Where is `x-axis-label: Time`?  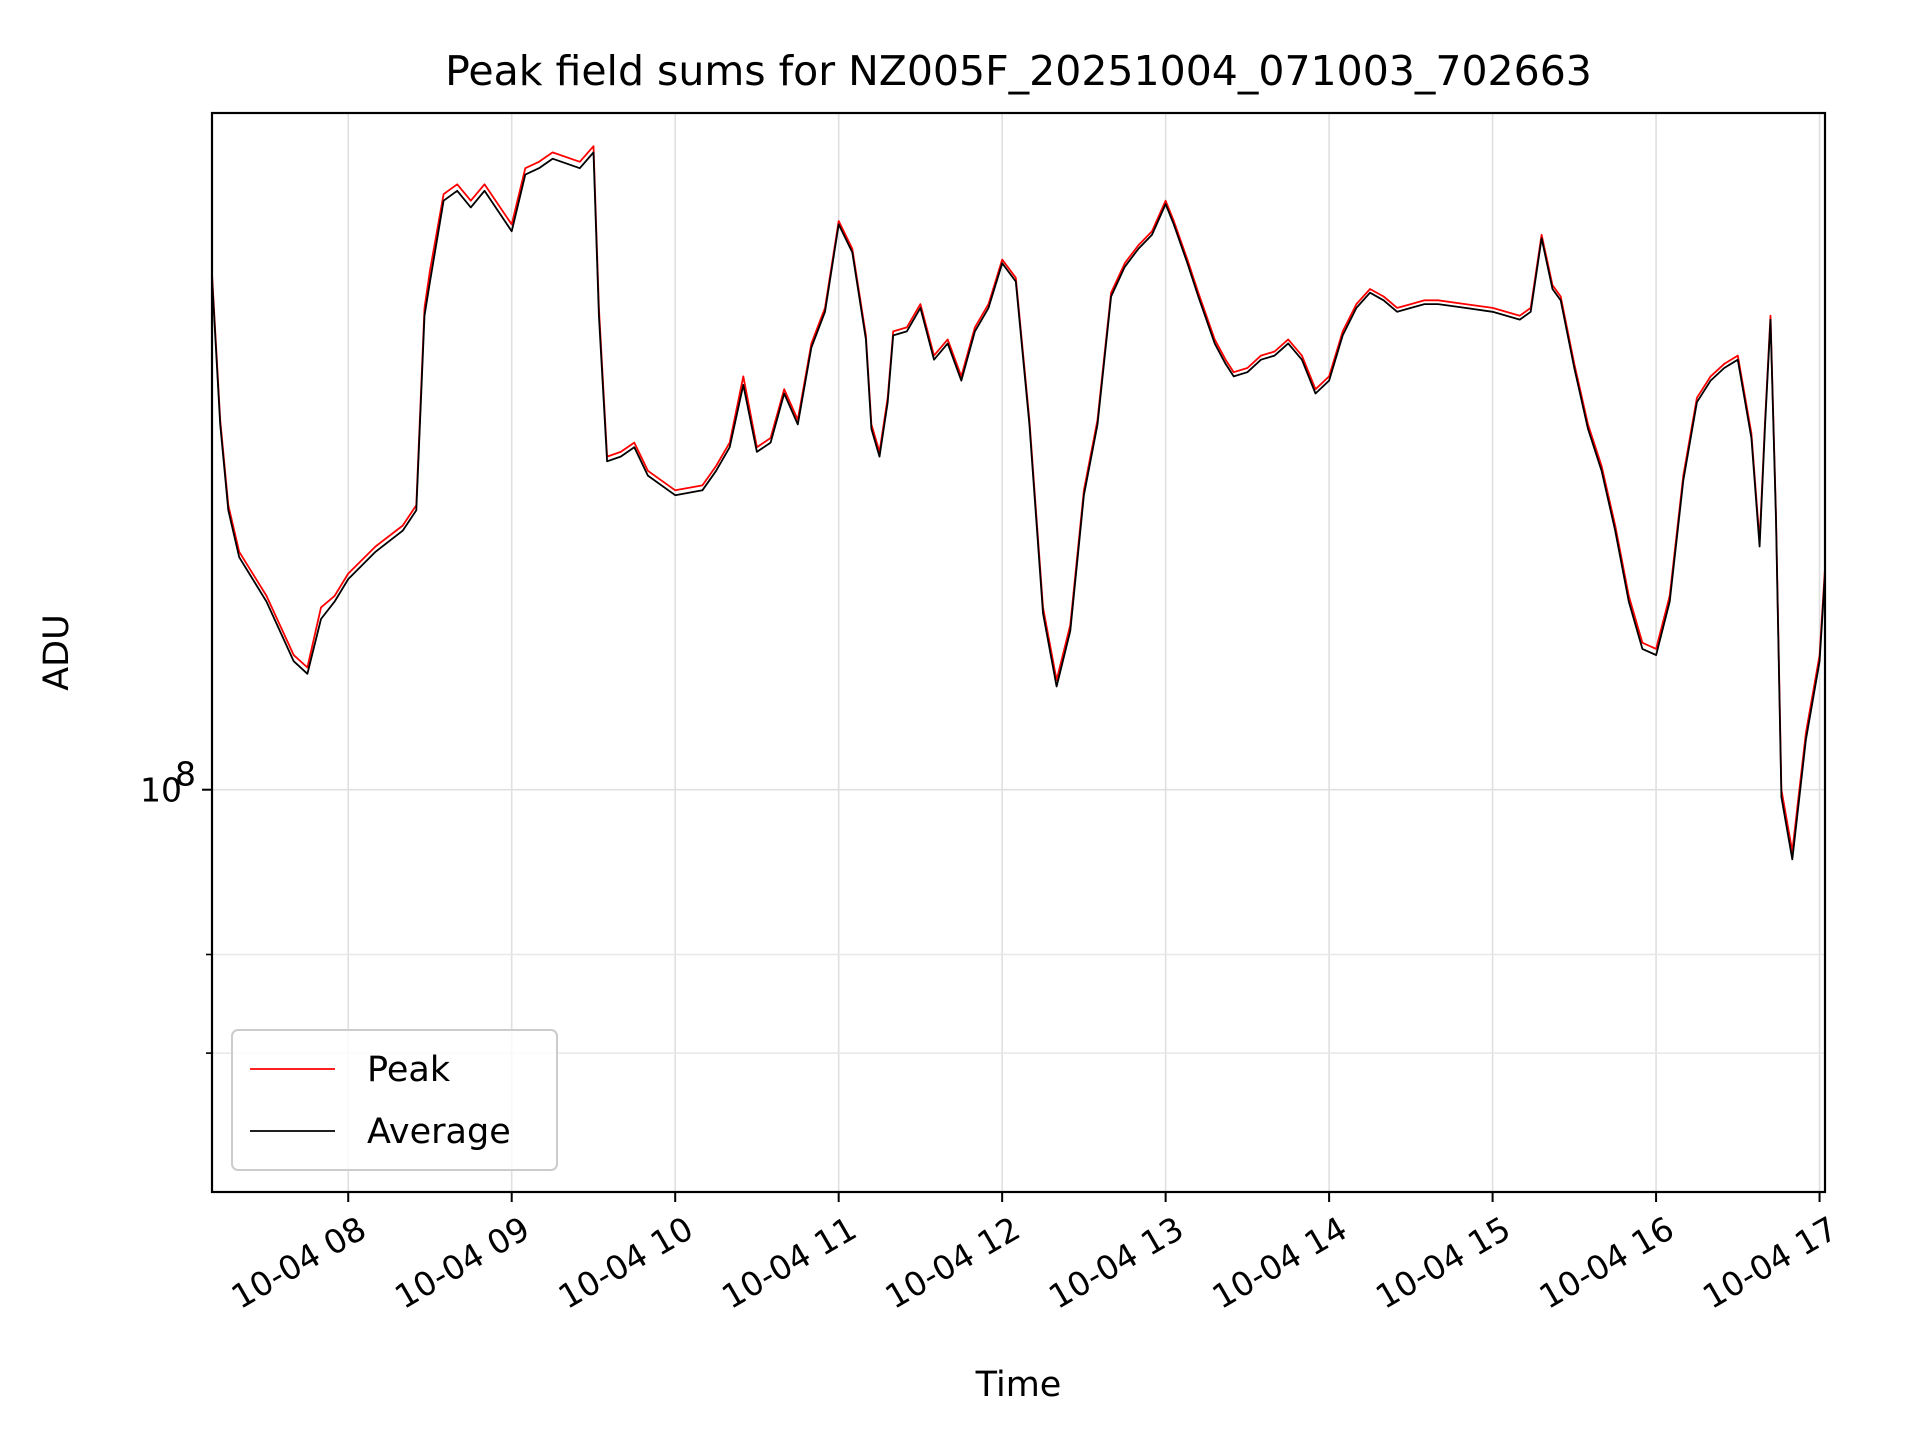 x-axis-label: Time is located at coordinates (1018, 1385).